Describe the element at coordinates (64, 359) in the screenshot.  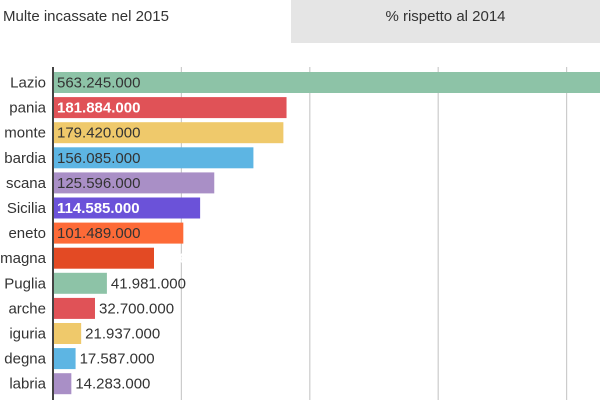
I see `bar-degna` at that location.